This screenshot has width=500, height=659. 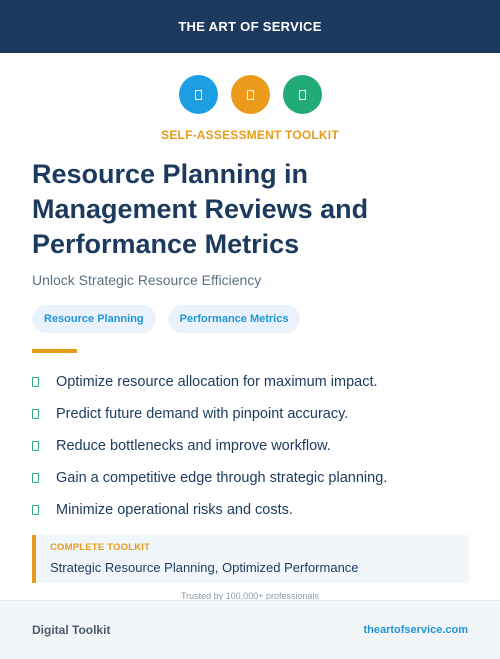 I want to click on blue-icon, so click(x=198, y=94).